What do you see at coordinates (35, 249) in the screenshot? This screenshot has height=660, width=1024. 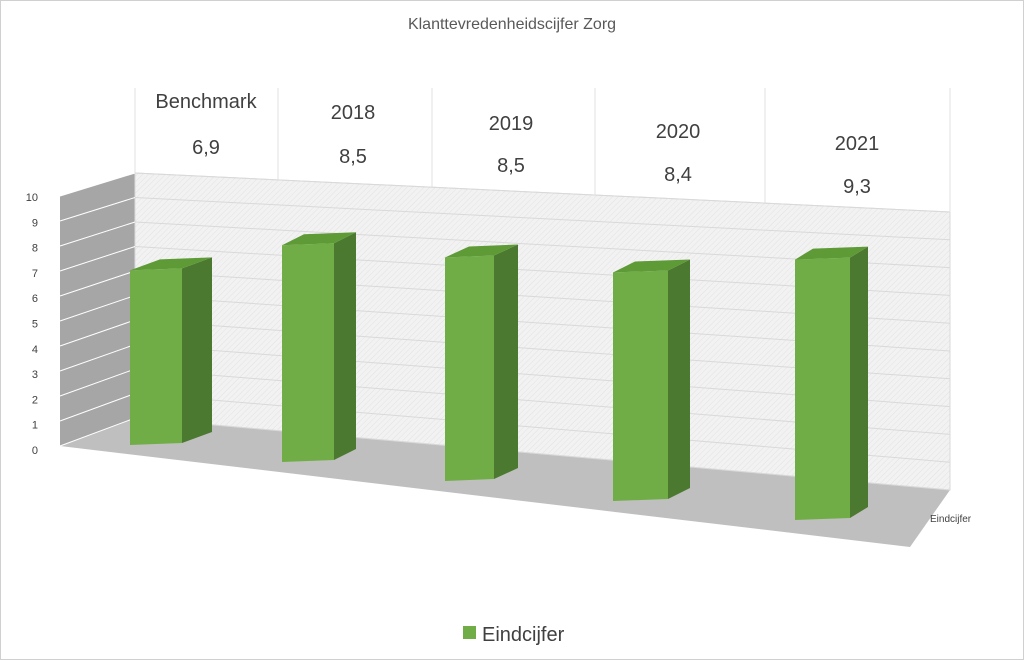 I see `y-tick-label: 8` at bounding box center [35, 249].